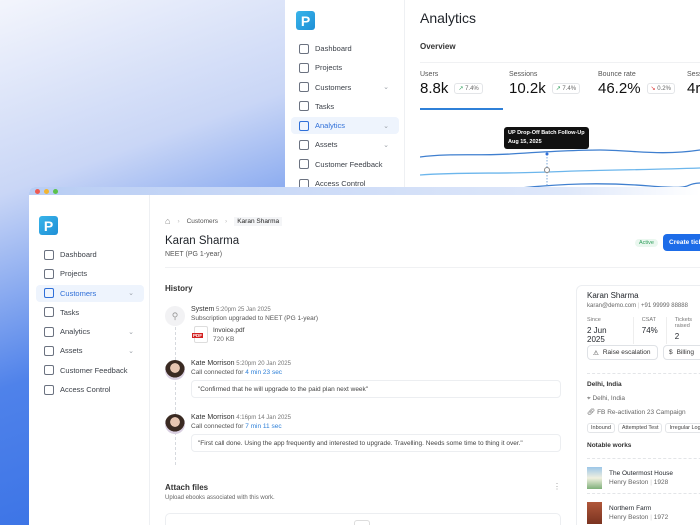 This screenshot has height=525, width=700. What do you see at coordinates (304, 144) in the screenshot?
I see `folder-icon` at bounding box center [304, 144].